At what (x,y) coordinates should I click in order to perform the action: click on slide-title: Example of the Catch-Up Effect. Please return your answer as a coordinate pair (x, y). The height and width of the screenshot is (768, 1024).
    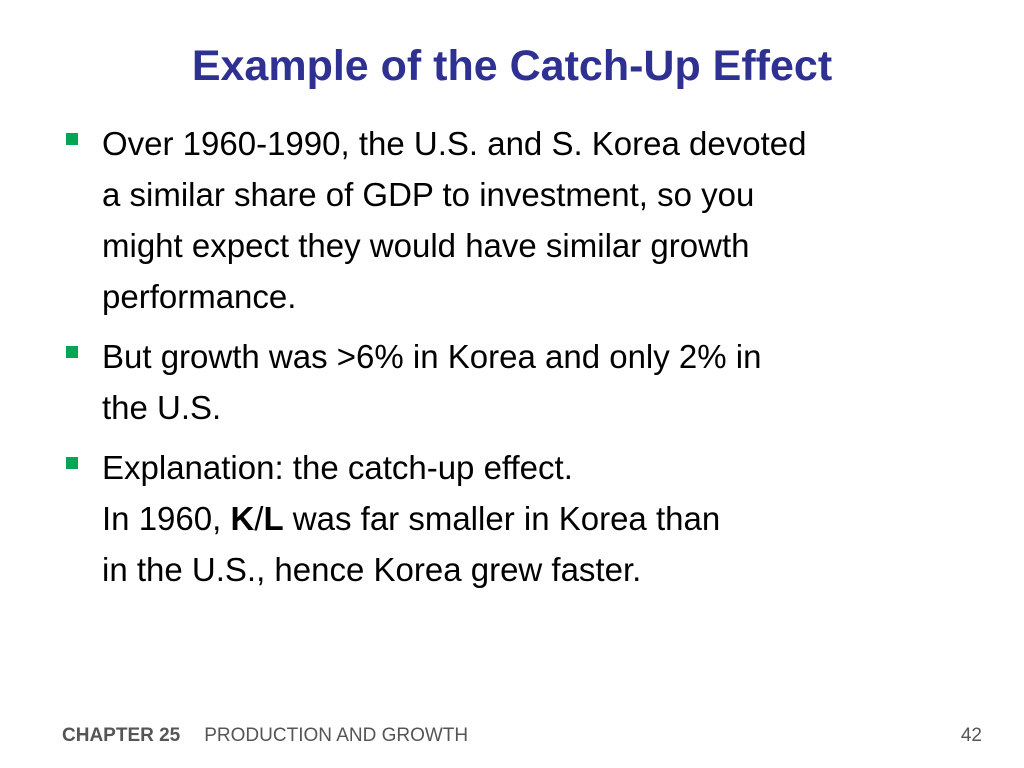
    Looking at the image, I should click on (512, 66).